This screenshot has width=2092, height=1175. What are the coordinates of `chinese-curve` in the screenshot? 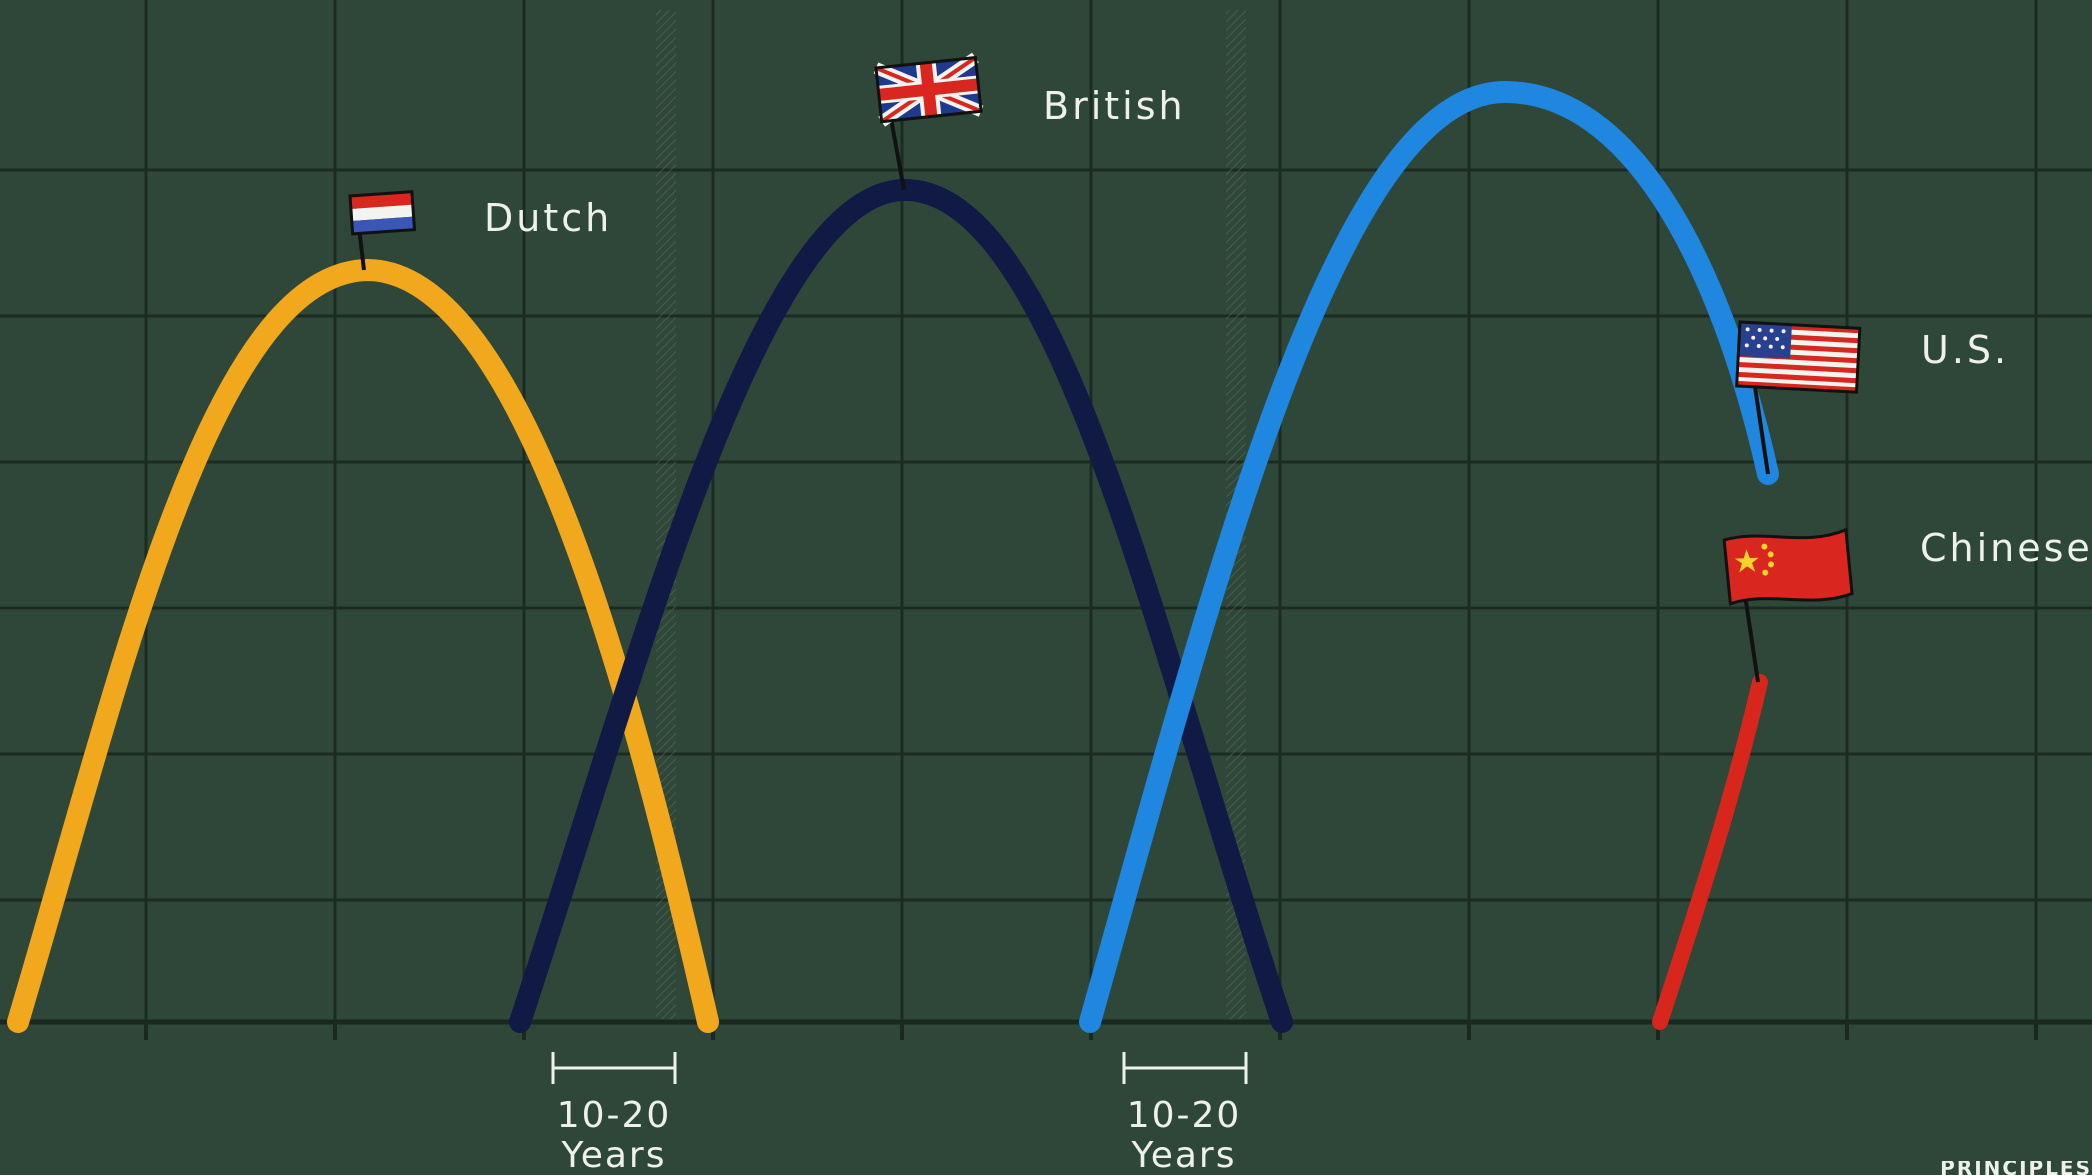 It's located at (1710, 852).